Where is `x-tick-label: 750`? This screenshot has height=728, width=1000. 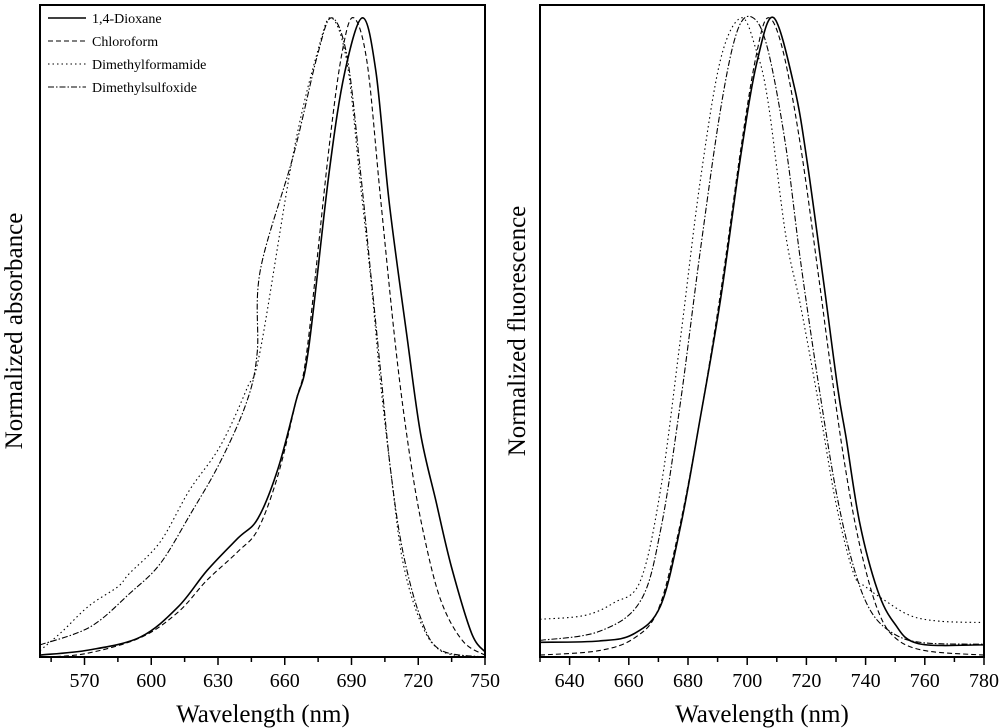 x-tick-label: 750 is located at coordinates (485, 681).